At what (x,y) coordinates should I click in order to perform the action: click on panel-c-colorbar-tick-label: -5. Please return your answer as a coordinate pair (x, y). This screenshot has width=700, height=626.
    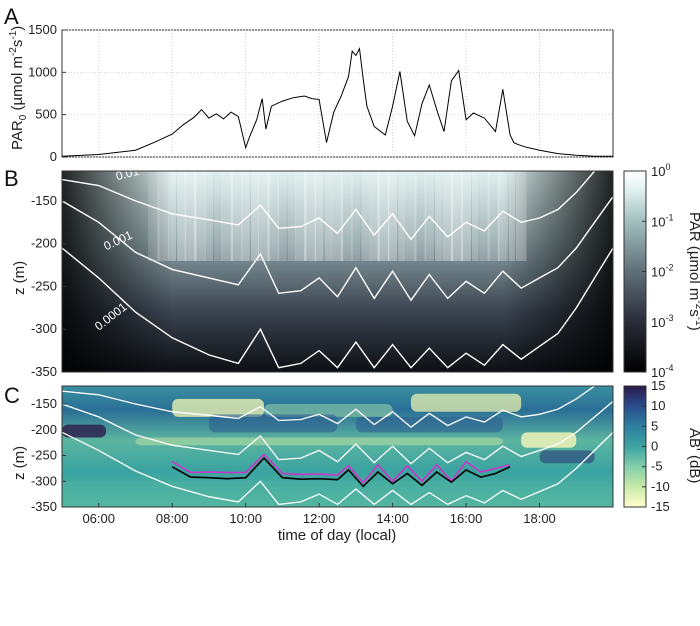
    Looking at the image, I should click on (657, 466).